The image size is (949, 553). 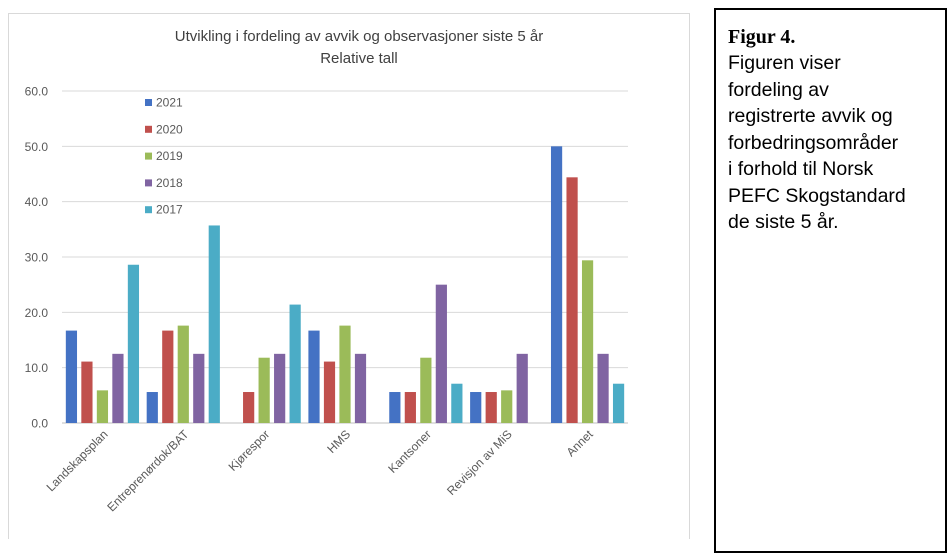 I want to click on y-tick-label: 60.0, so click(x=37, y=92).